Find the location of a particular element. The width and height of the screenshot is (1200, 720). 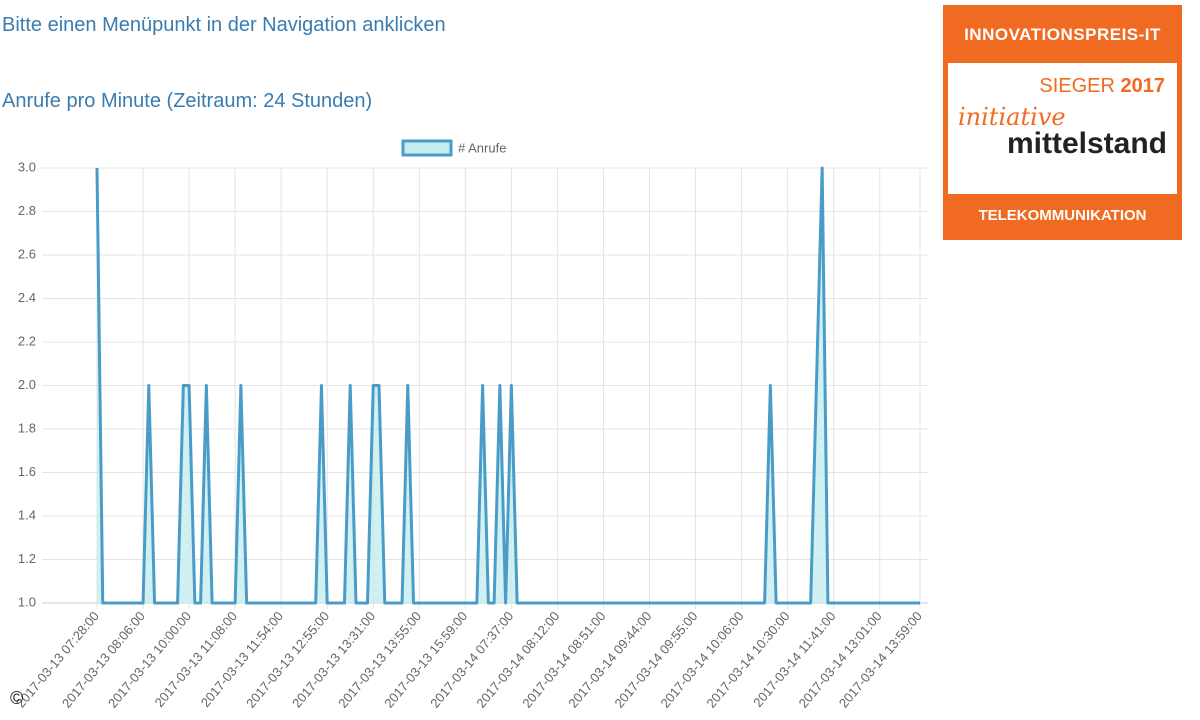

y-tick-label: 1.2 is located at coordinates (27, 558).